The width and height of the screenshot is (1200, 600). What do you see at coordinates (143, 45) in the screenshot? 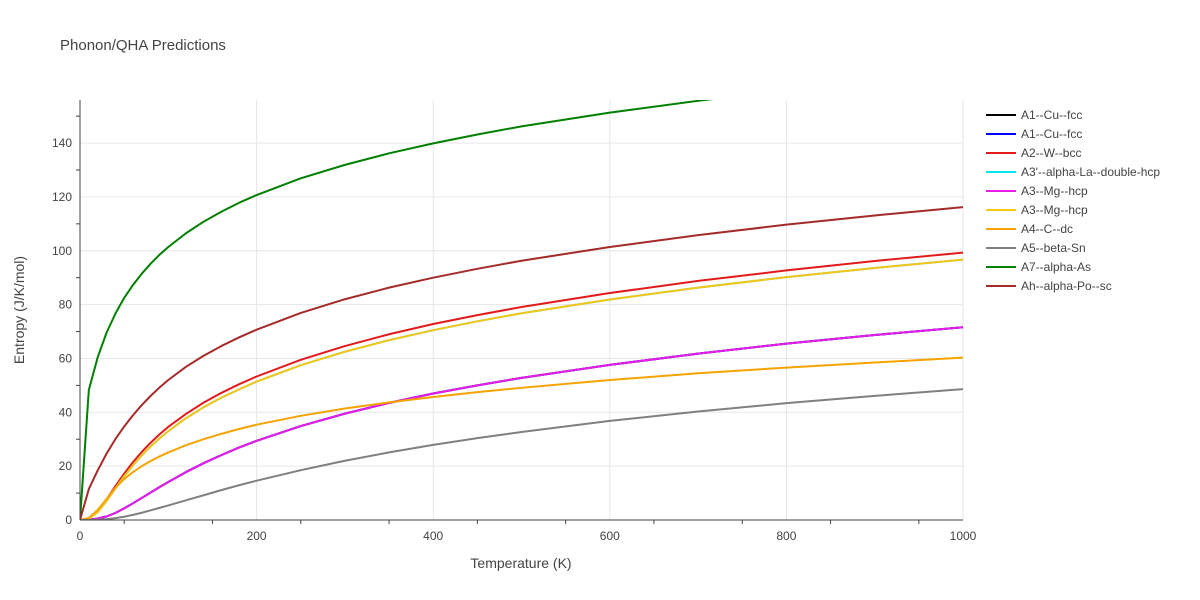
I see `chart-title: Phonon/QHA Predictions` at bounding box center [143, 45].